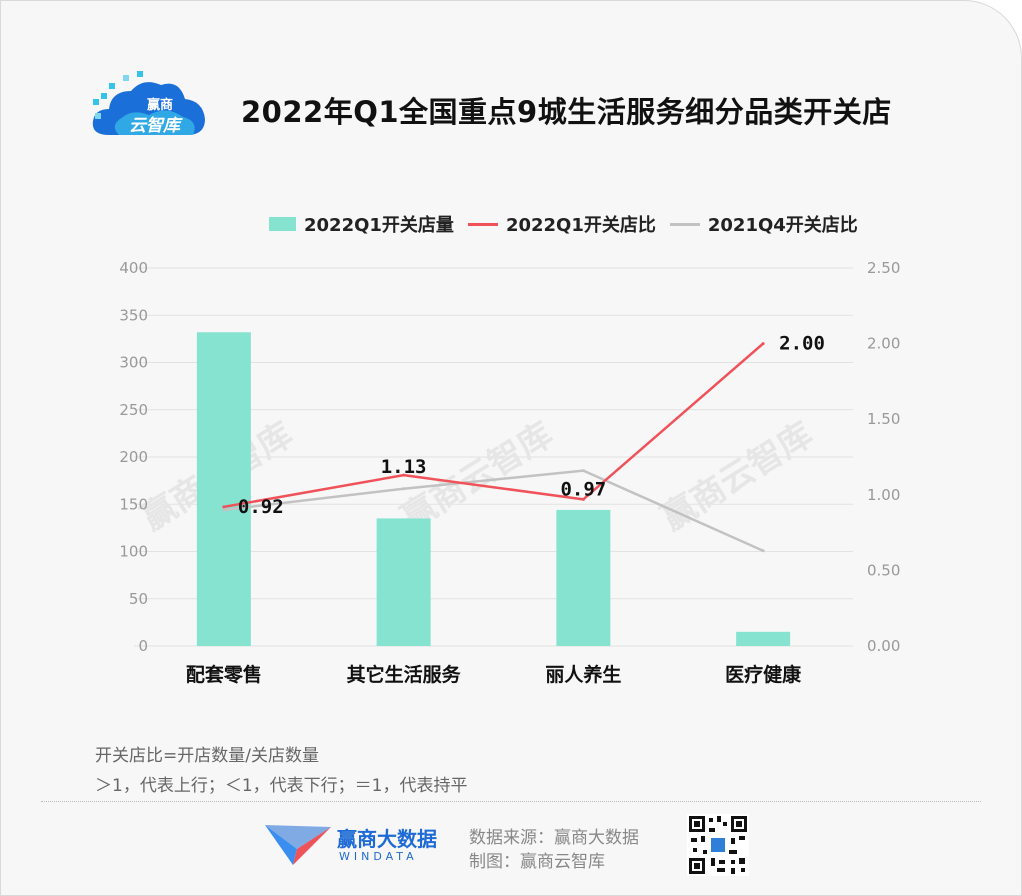 The height and width of the screenshot is (896, 1022). Describe the element at coordinates (404, 674) in the screenshot. I see `x-category-label: 其它生活服务` at that location.